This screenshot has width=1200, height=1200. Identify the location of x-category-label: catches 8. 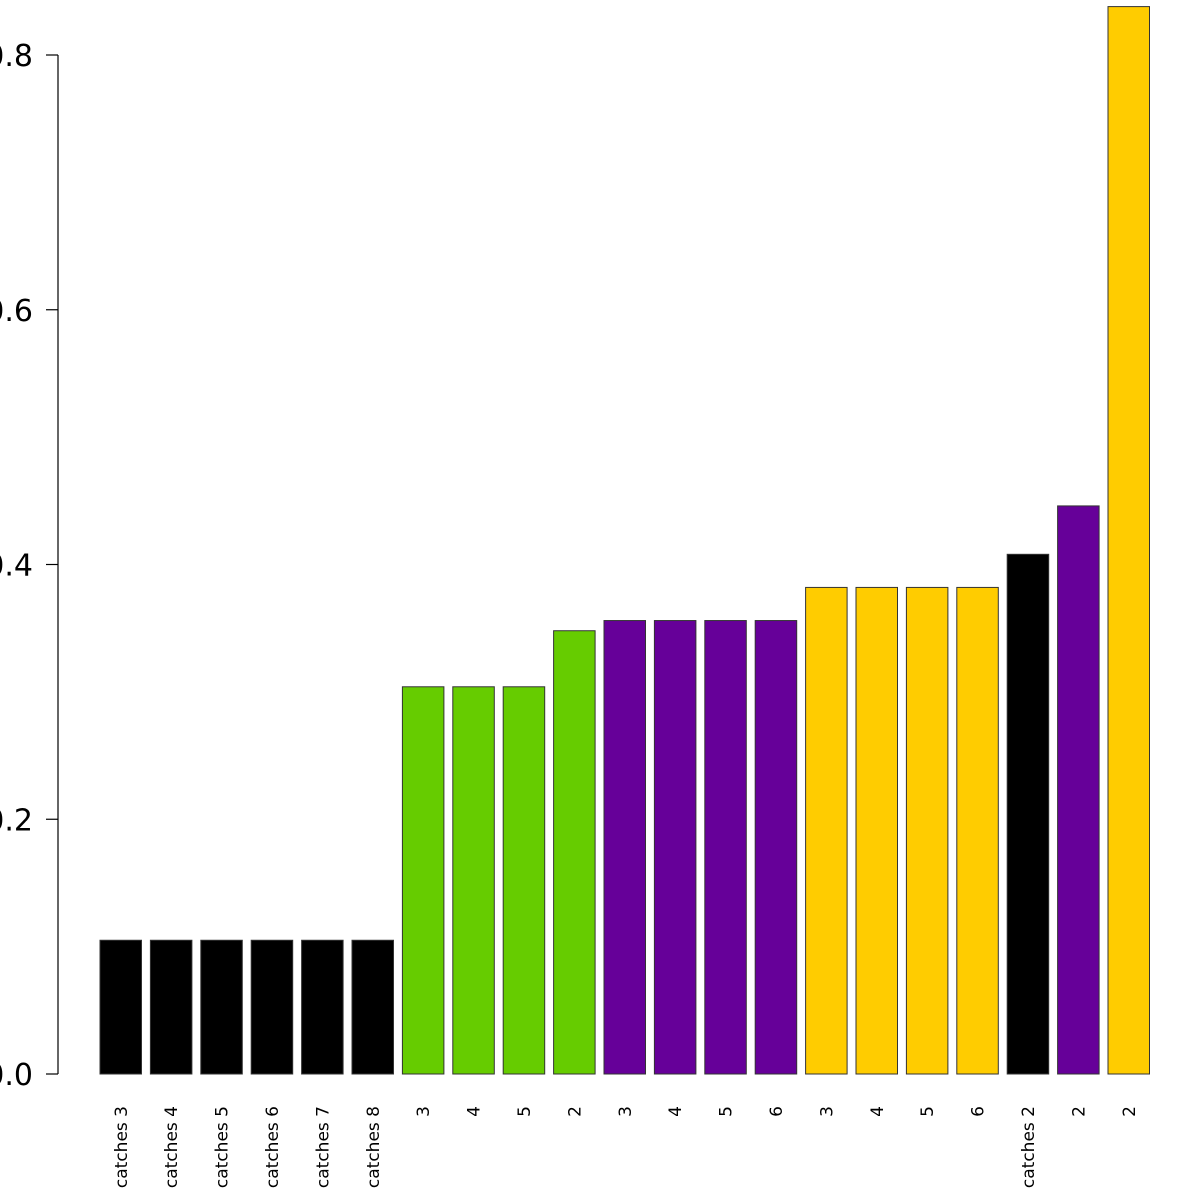
(374, 1147).